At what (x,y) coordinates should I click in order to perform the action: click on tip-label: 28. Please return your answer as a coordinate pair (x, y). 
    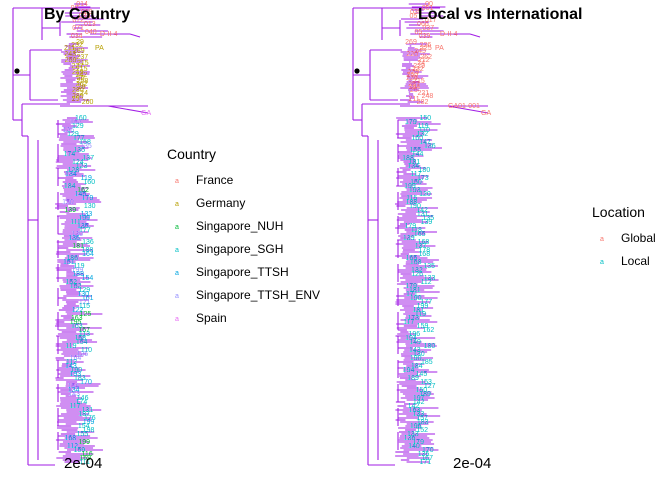
    Looking at the image, I should click on (82, 87).